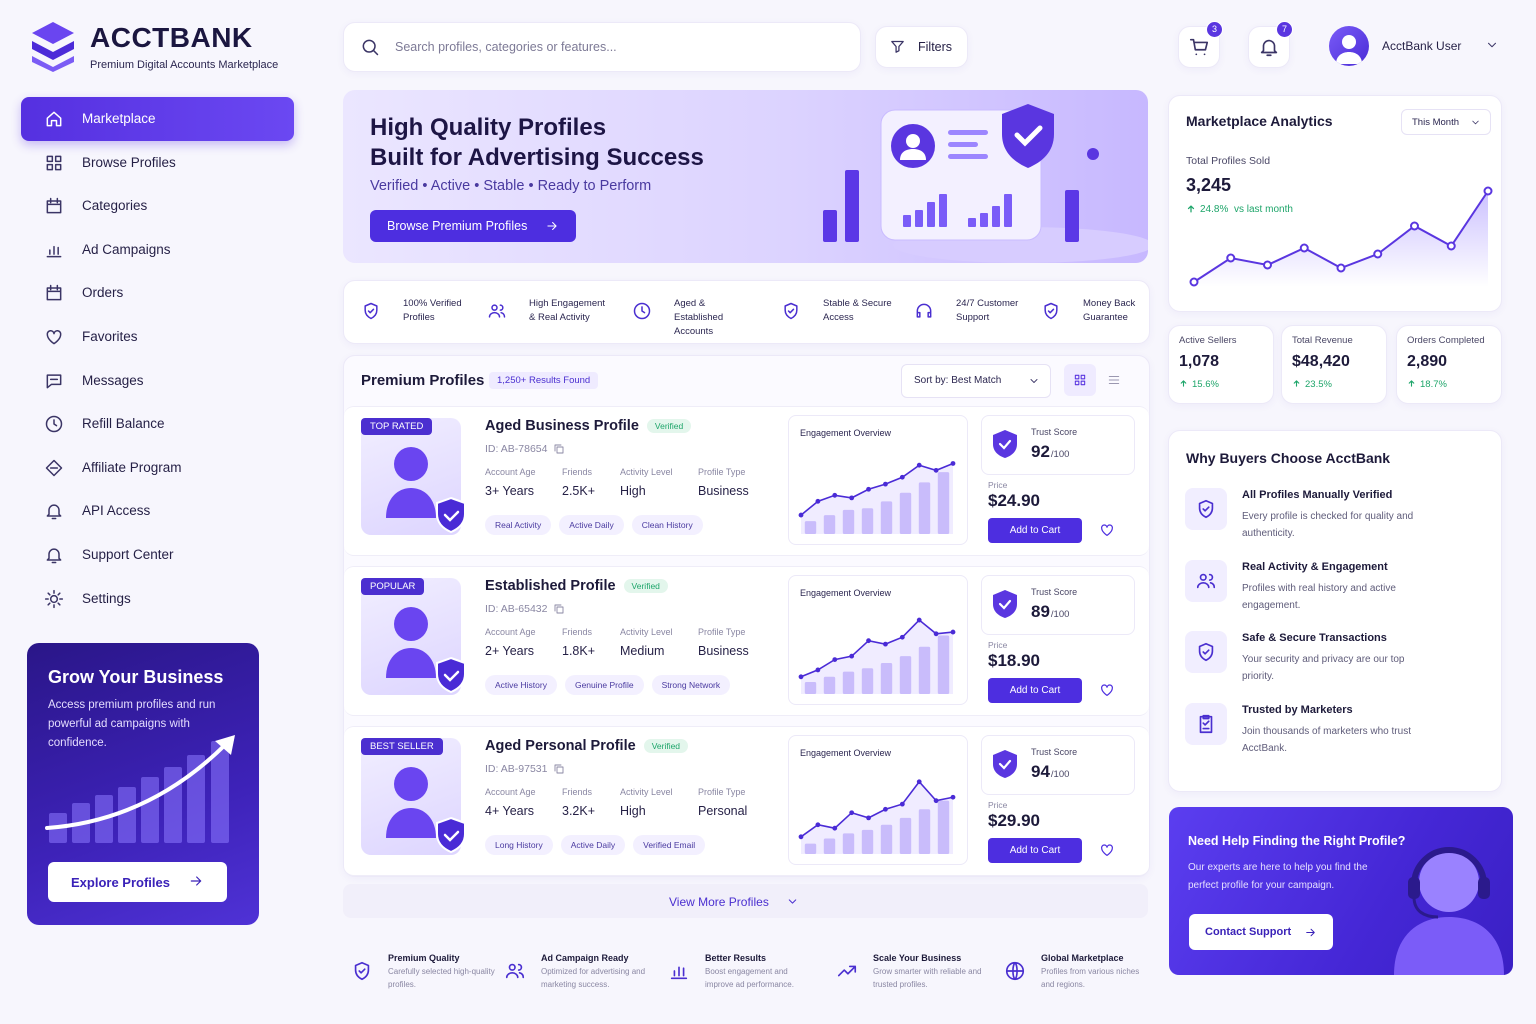 This screenshot has height=1024, width=1536. I want to click on stat-change: 18.7%, so click(1433, 384).